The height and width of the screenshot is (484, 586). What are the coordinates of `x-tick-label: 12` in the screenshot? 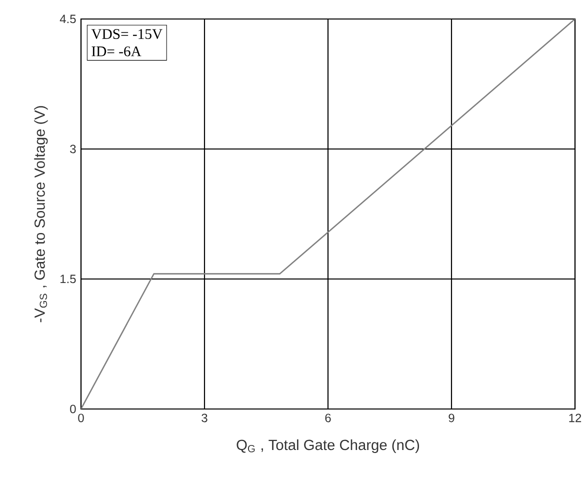 It's located at (575, 418).